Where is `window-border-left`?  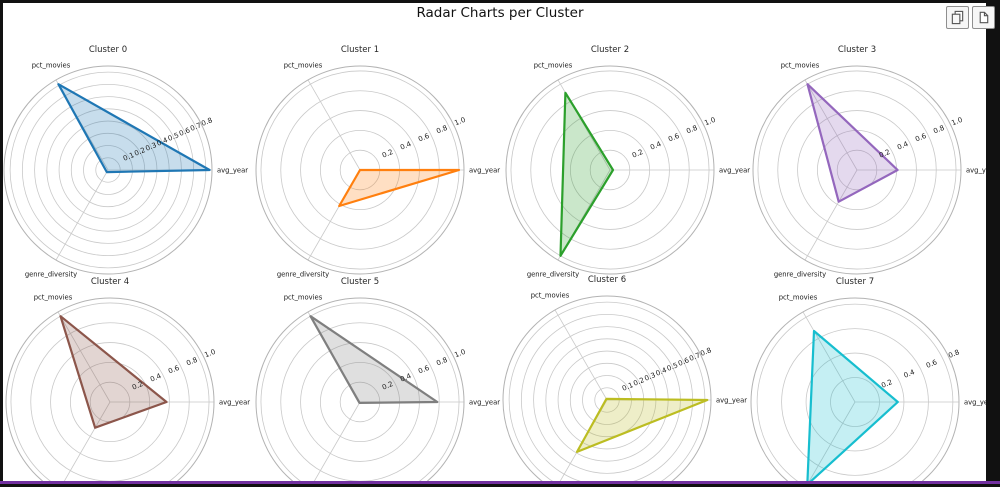
window-border-left is located at coordinates (1, 243).